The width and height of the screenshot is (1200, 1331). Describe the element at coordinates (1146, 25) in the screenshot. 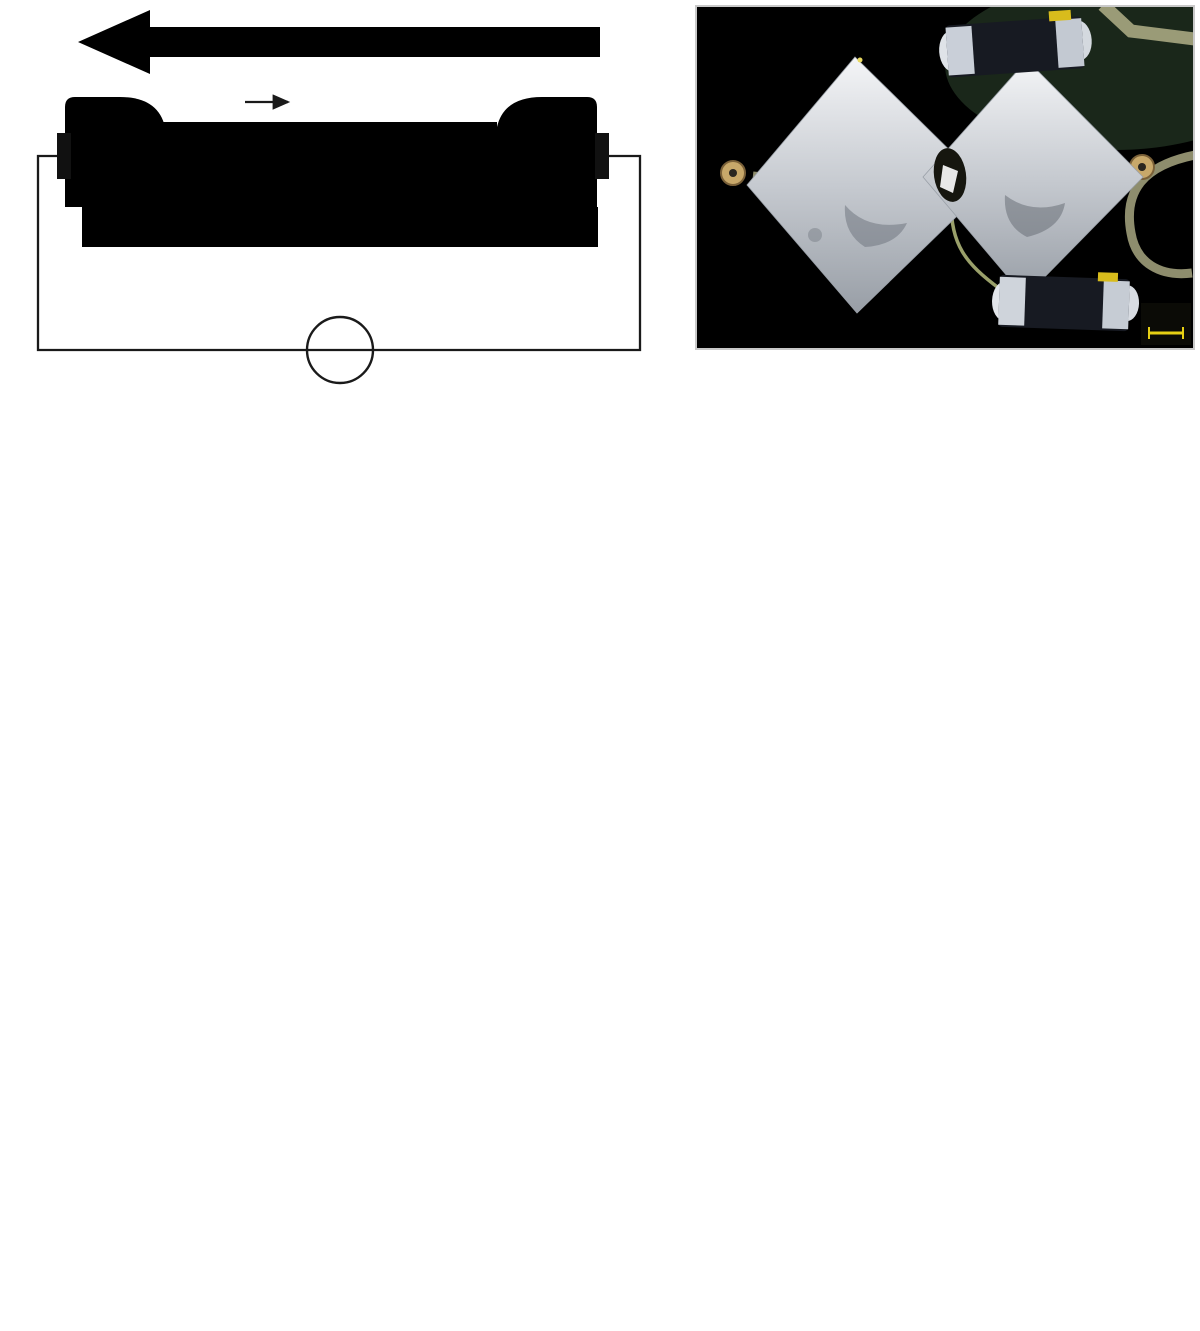

I see `trace-top-right` at that location.